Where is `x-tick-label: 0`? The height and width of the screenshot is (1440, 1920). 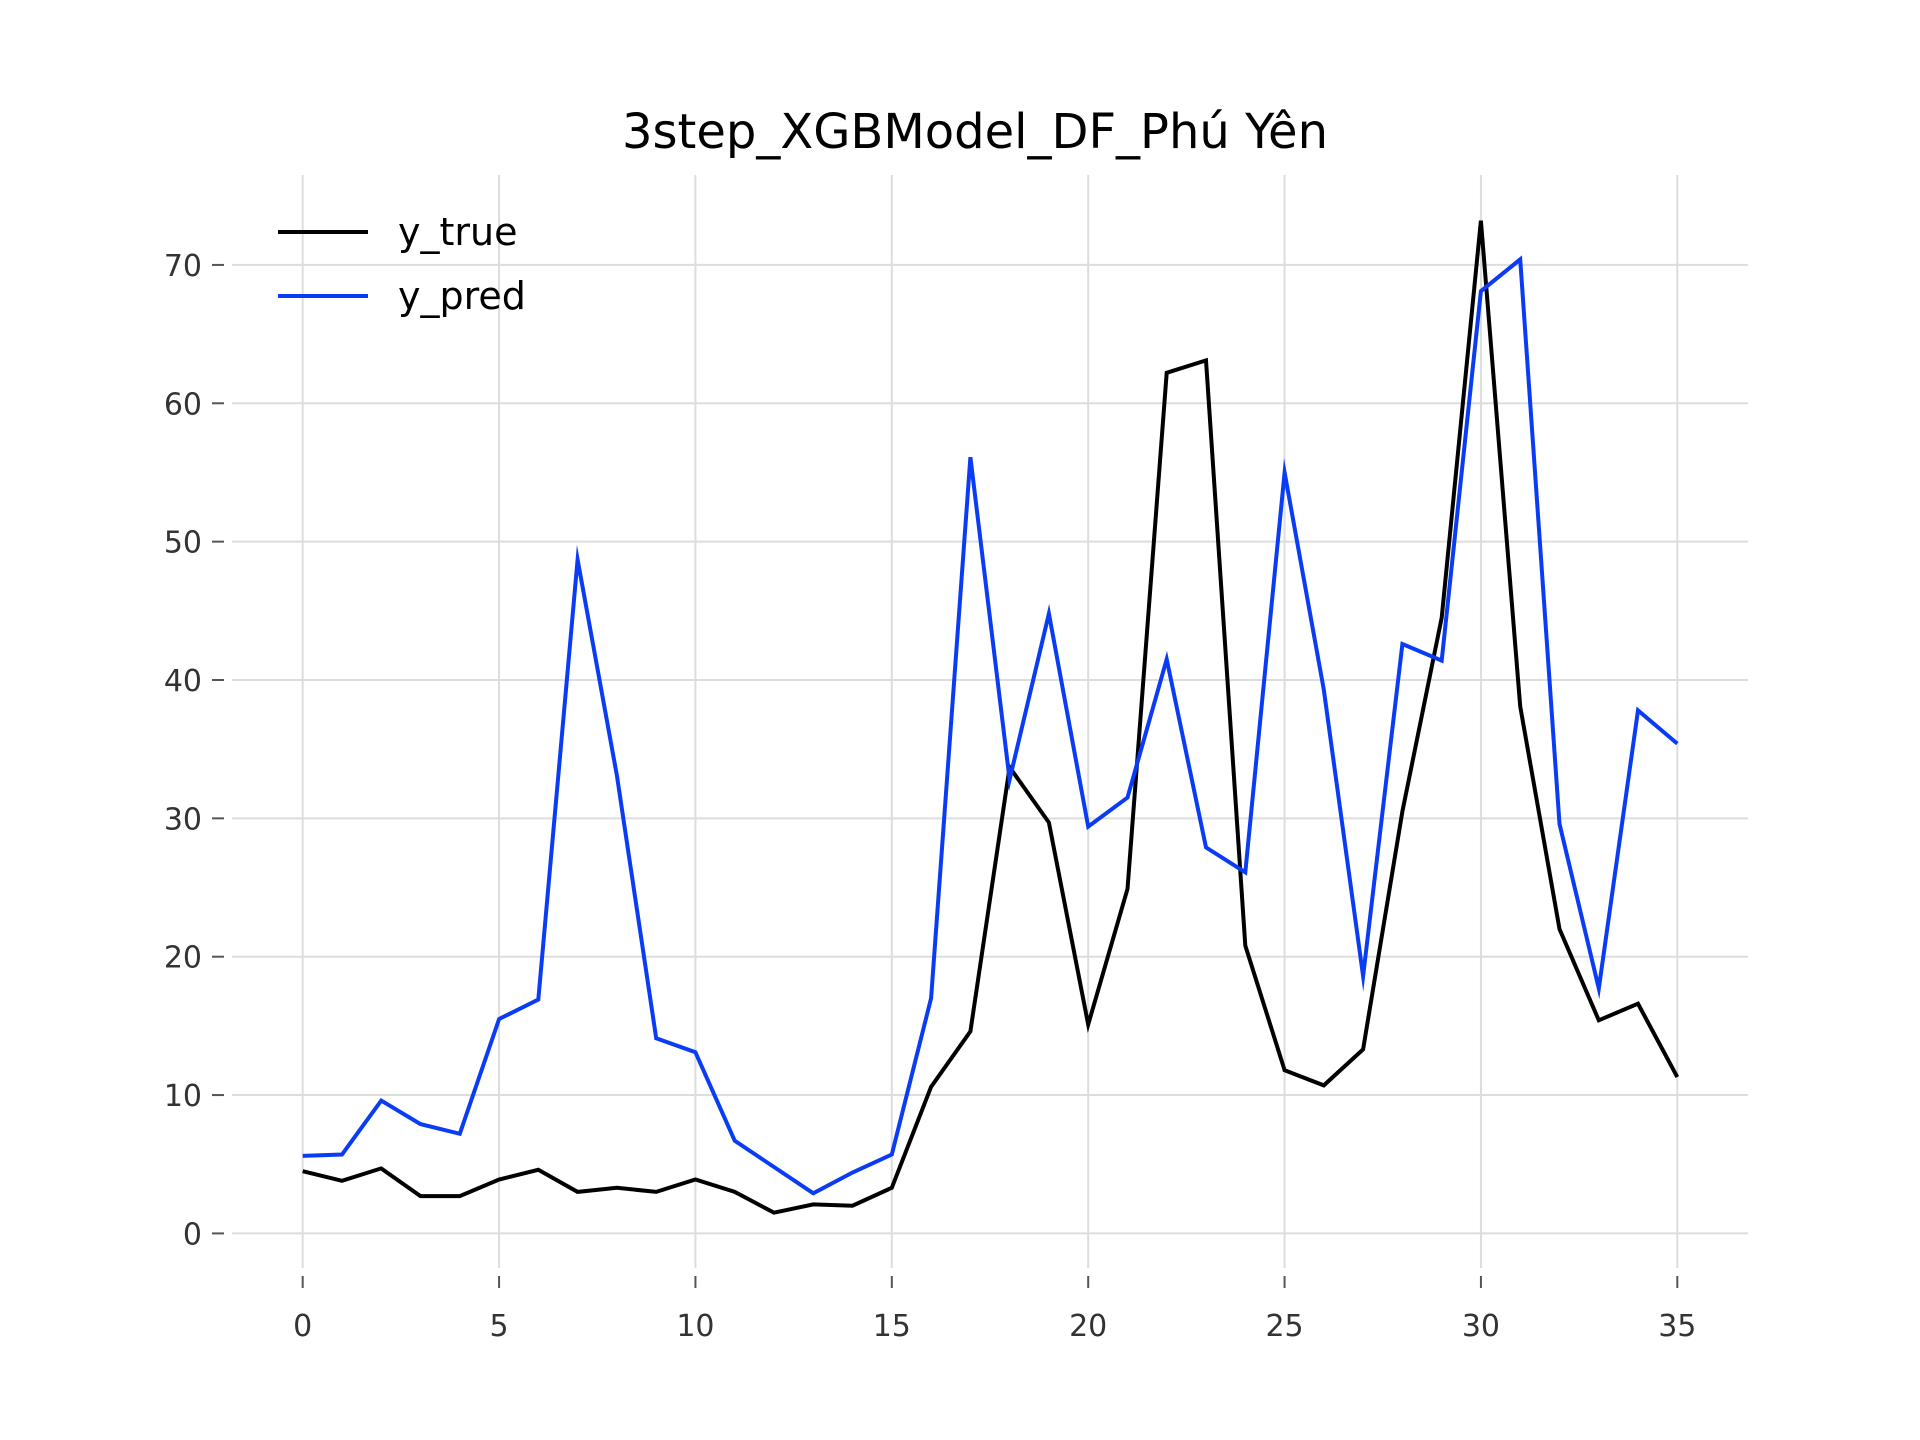 x-tick-label: 0 is located at coordinates (302, 1326).